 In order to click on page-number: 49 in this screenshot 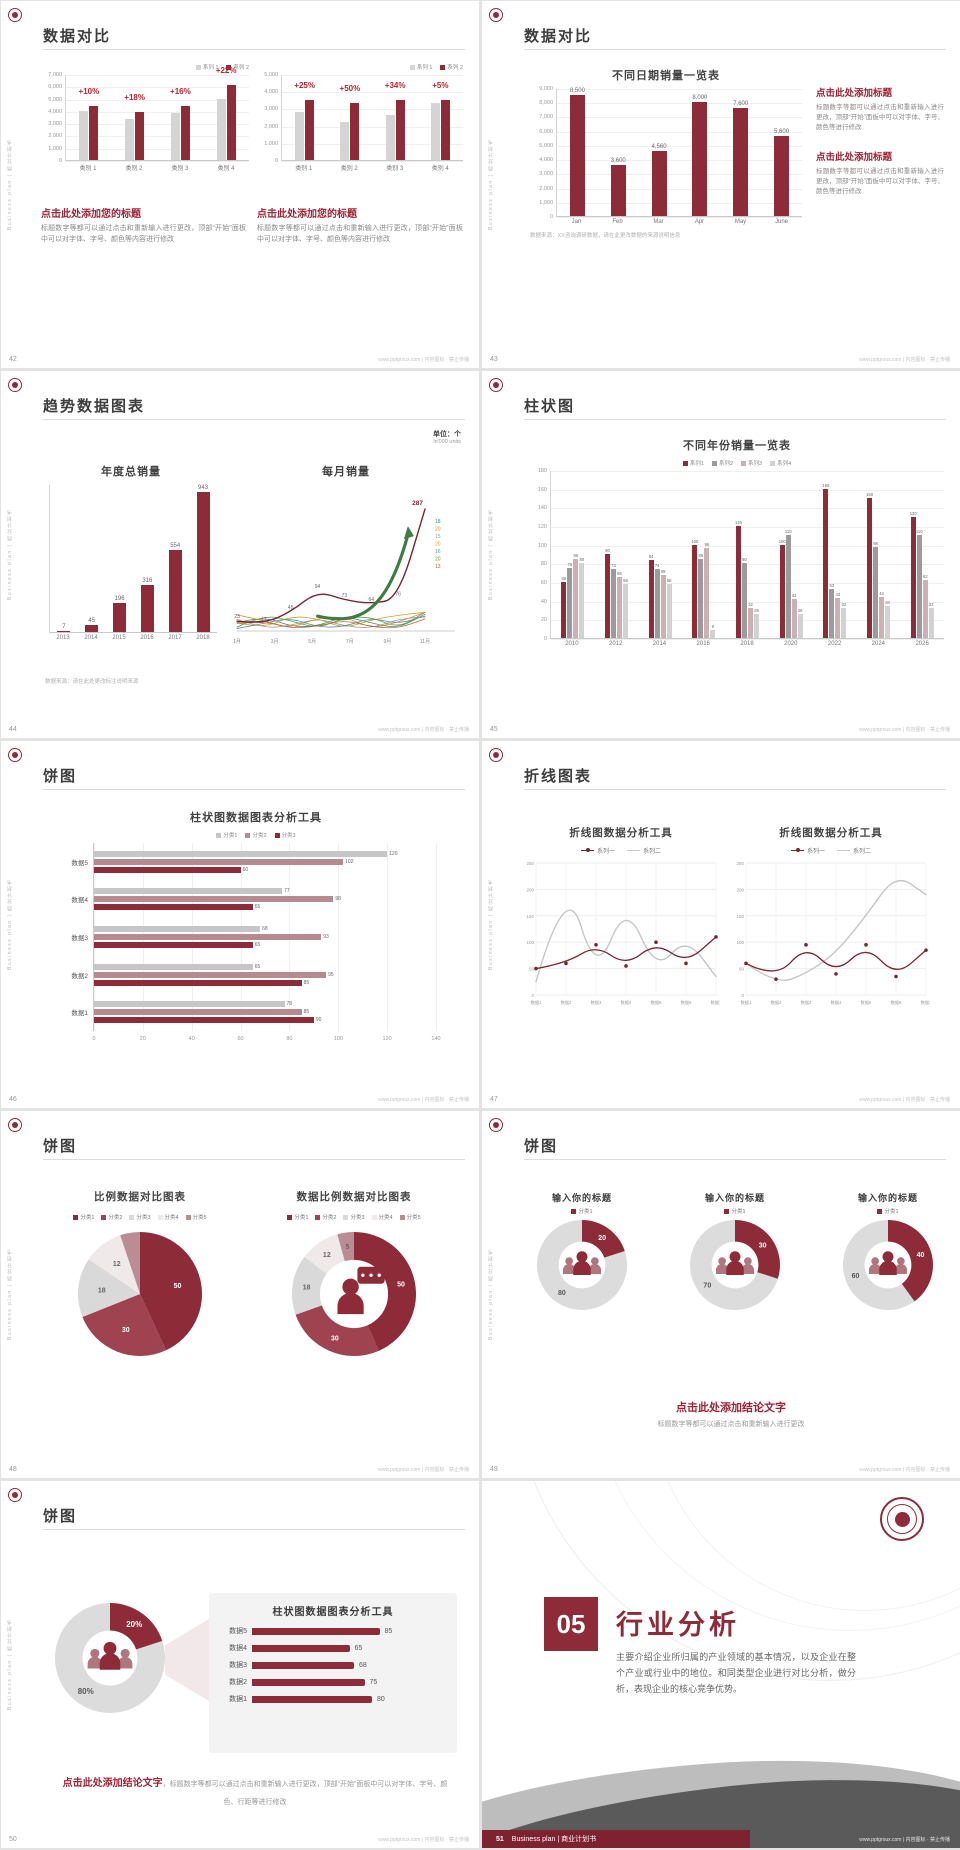, I will do `click(494, 1469)`.